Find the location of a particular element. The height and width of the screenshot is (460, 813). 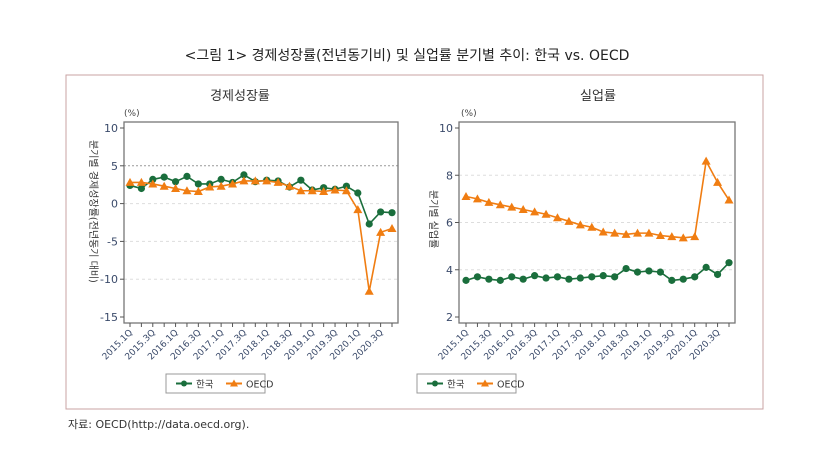

legend-label: 한국 is located at coordinates (456, 385).